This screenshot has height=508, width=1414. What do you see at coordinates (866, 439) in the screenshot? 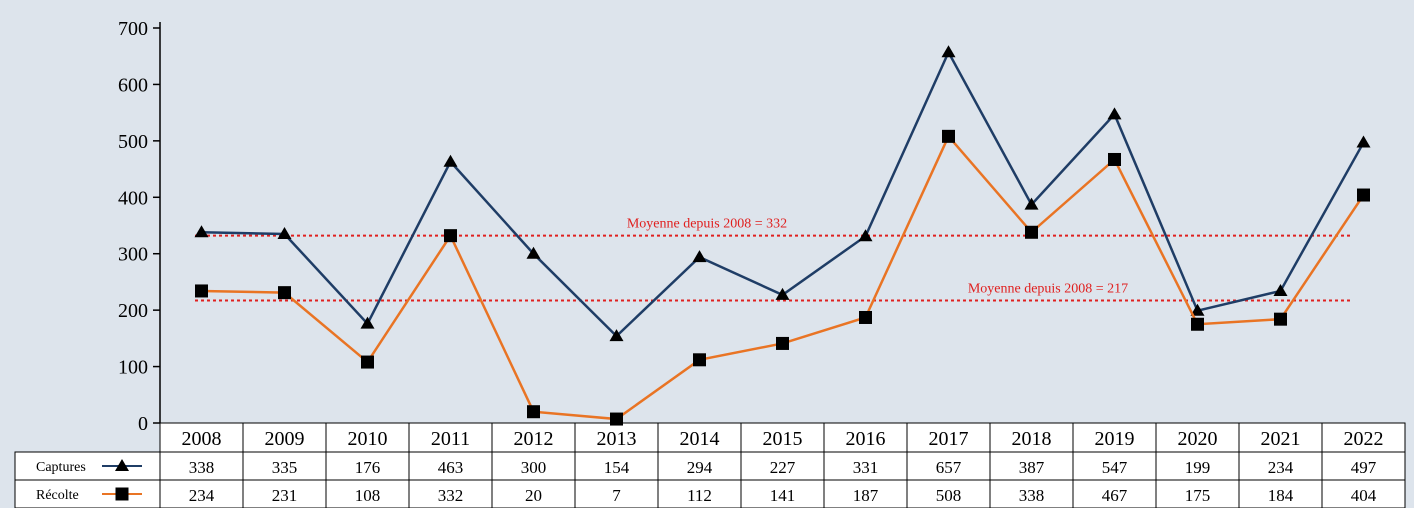
I see `x-tick-label: 2016` at bounding box center [866, 439].